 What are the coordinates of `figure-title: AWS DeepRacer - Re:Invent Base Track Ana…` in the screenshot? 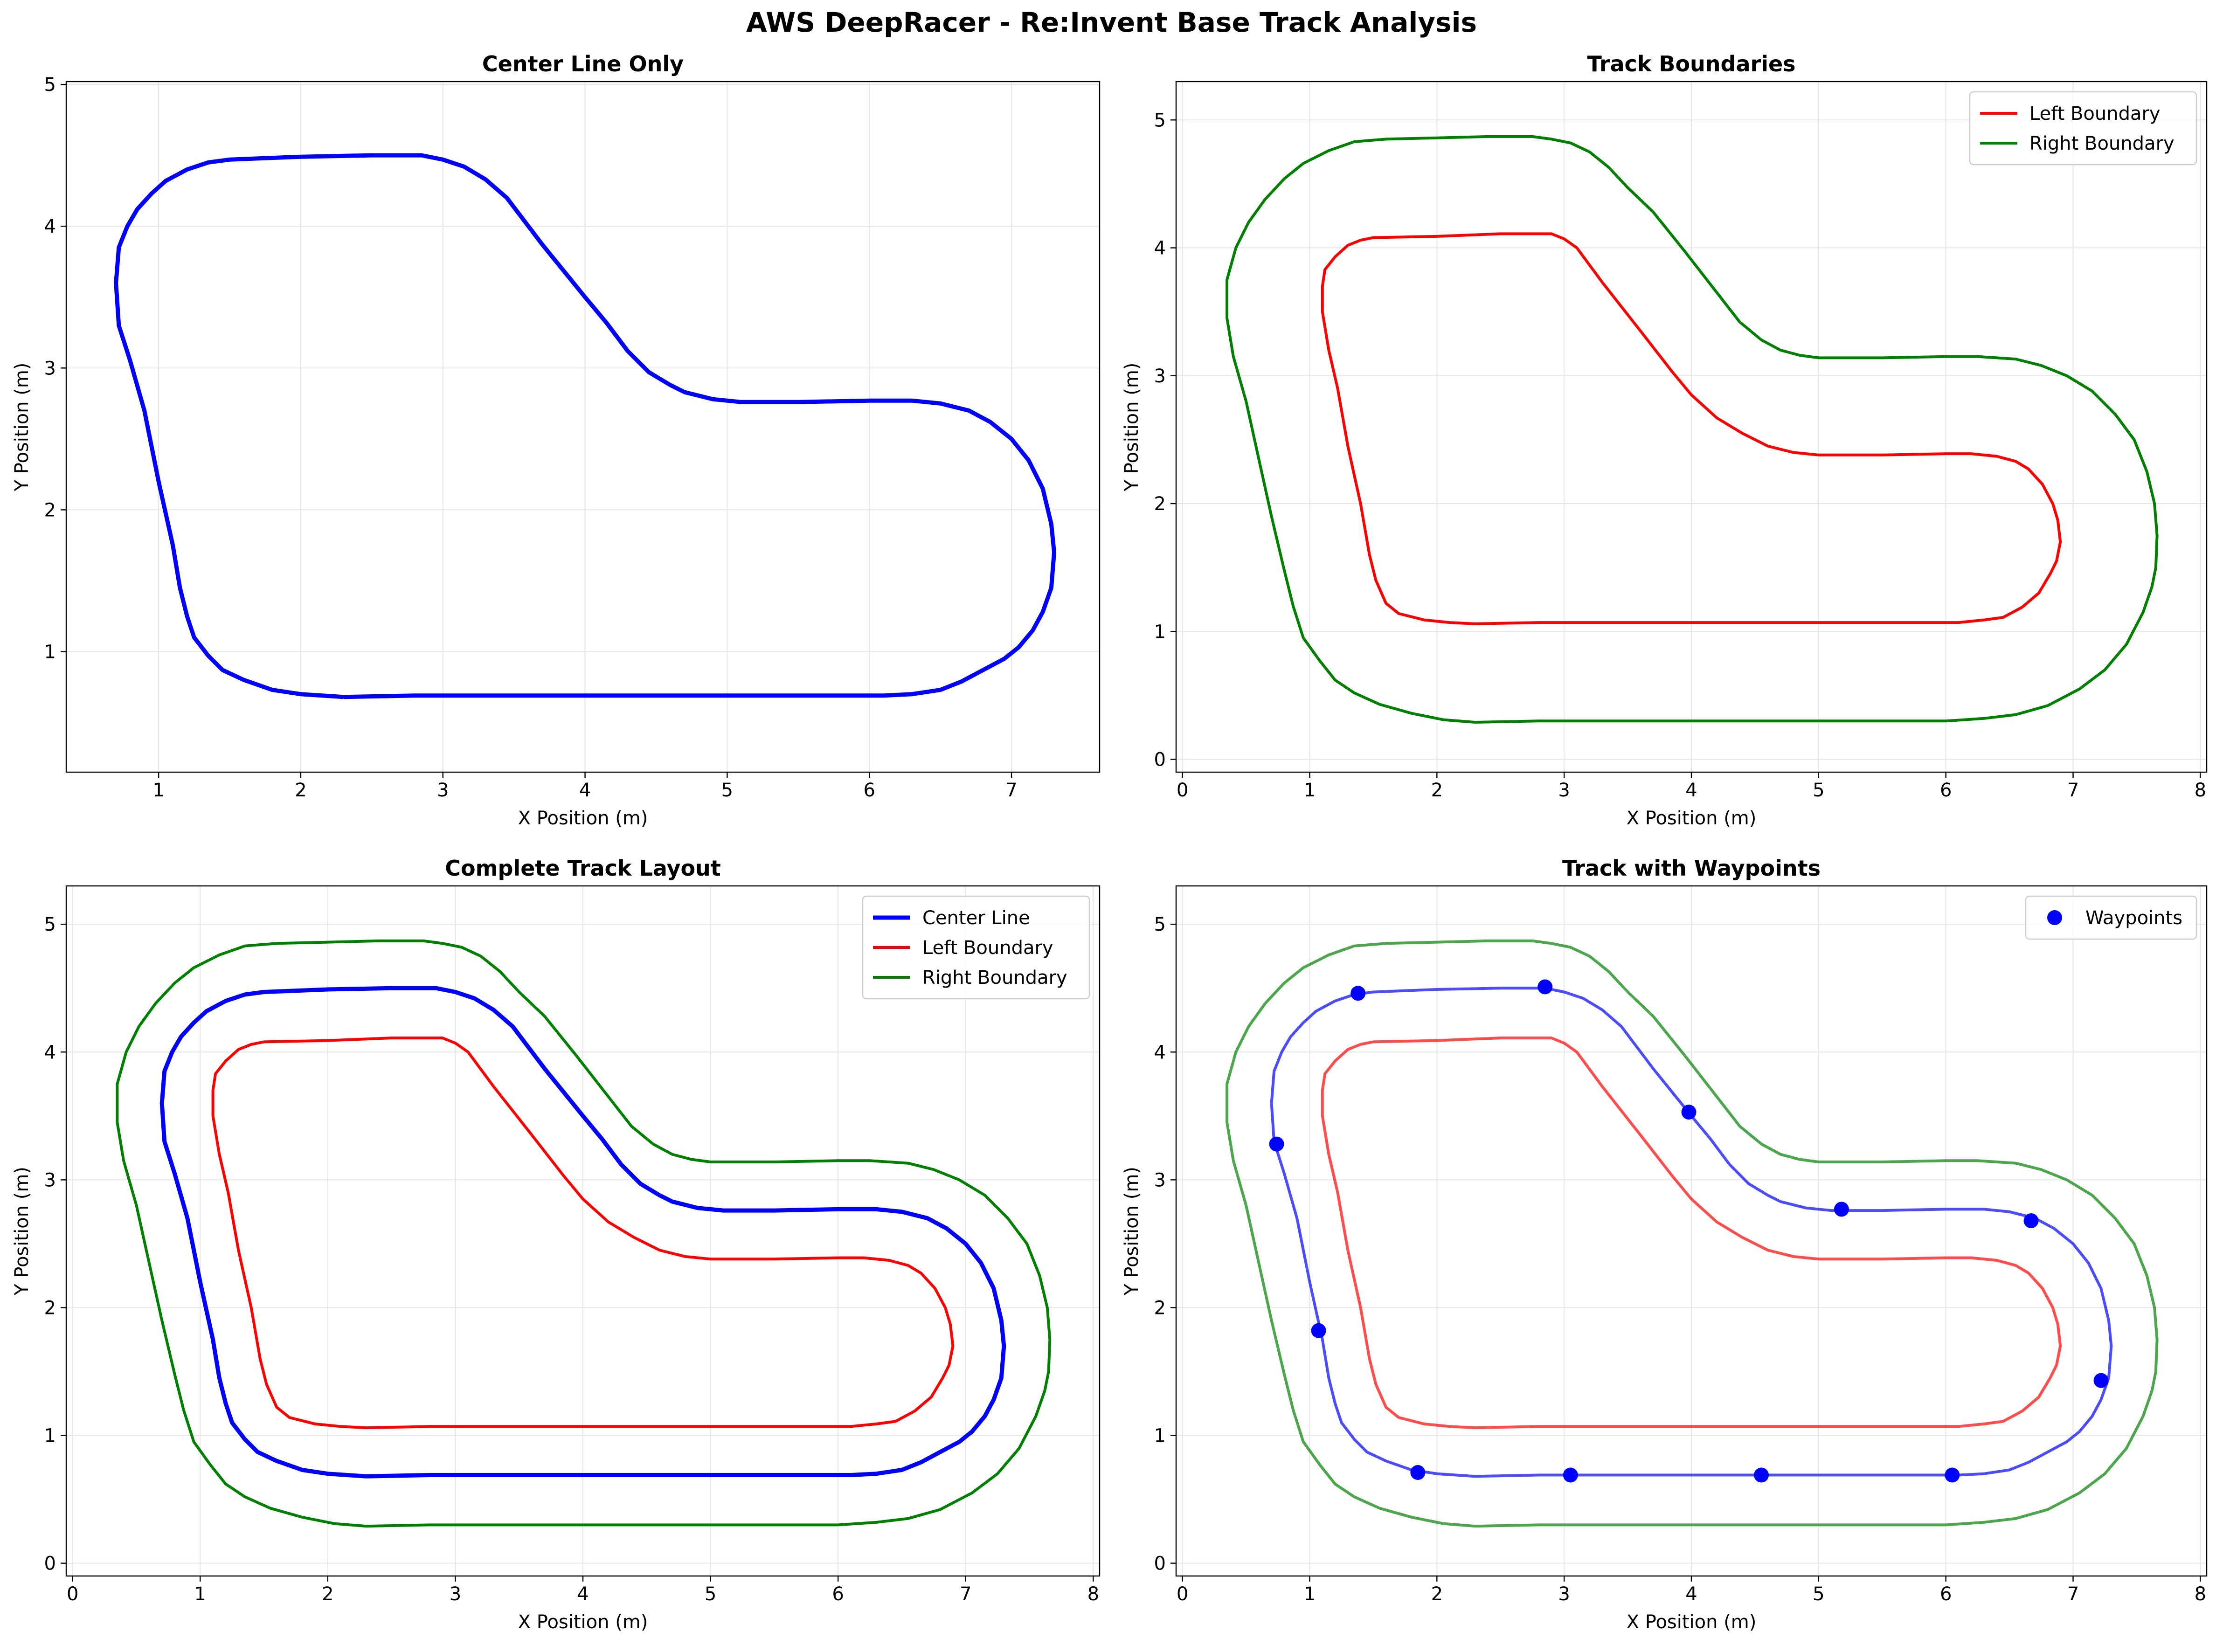 It's located at (1111, 22).